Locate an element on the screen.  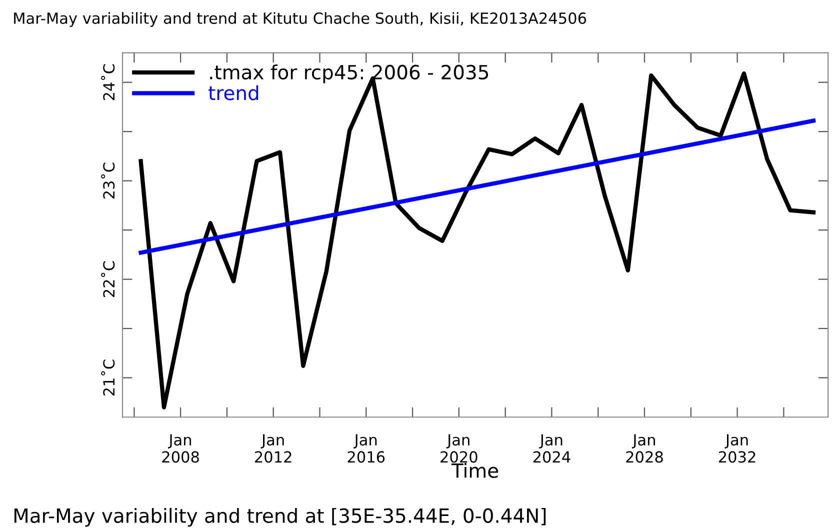
x-tick-label: Jan 2008 is located at coordinates (180, 448).